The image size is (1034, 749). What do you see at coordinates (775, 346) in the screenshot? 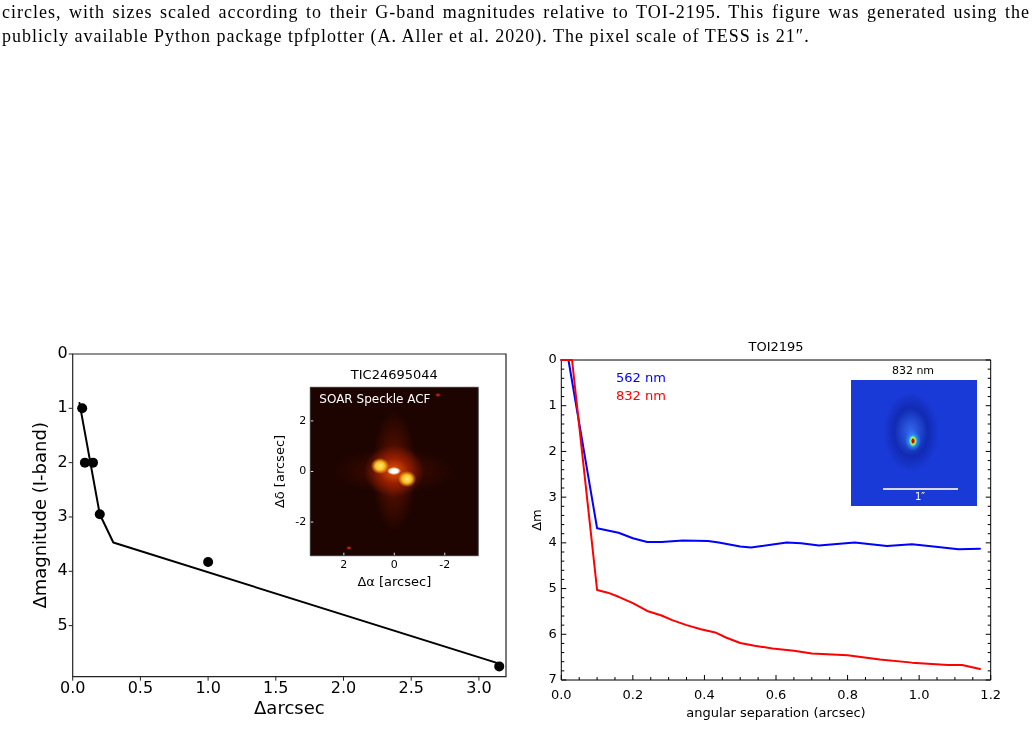
I see `chart-title: TOI2195` at bounding box center [775, 346].